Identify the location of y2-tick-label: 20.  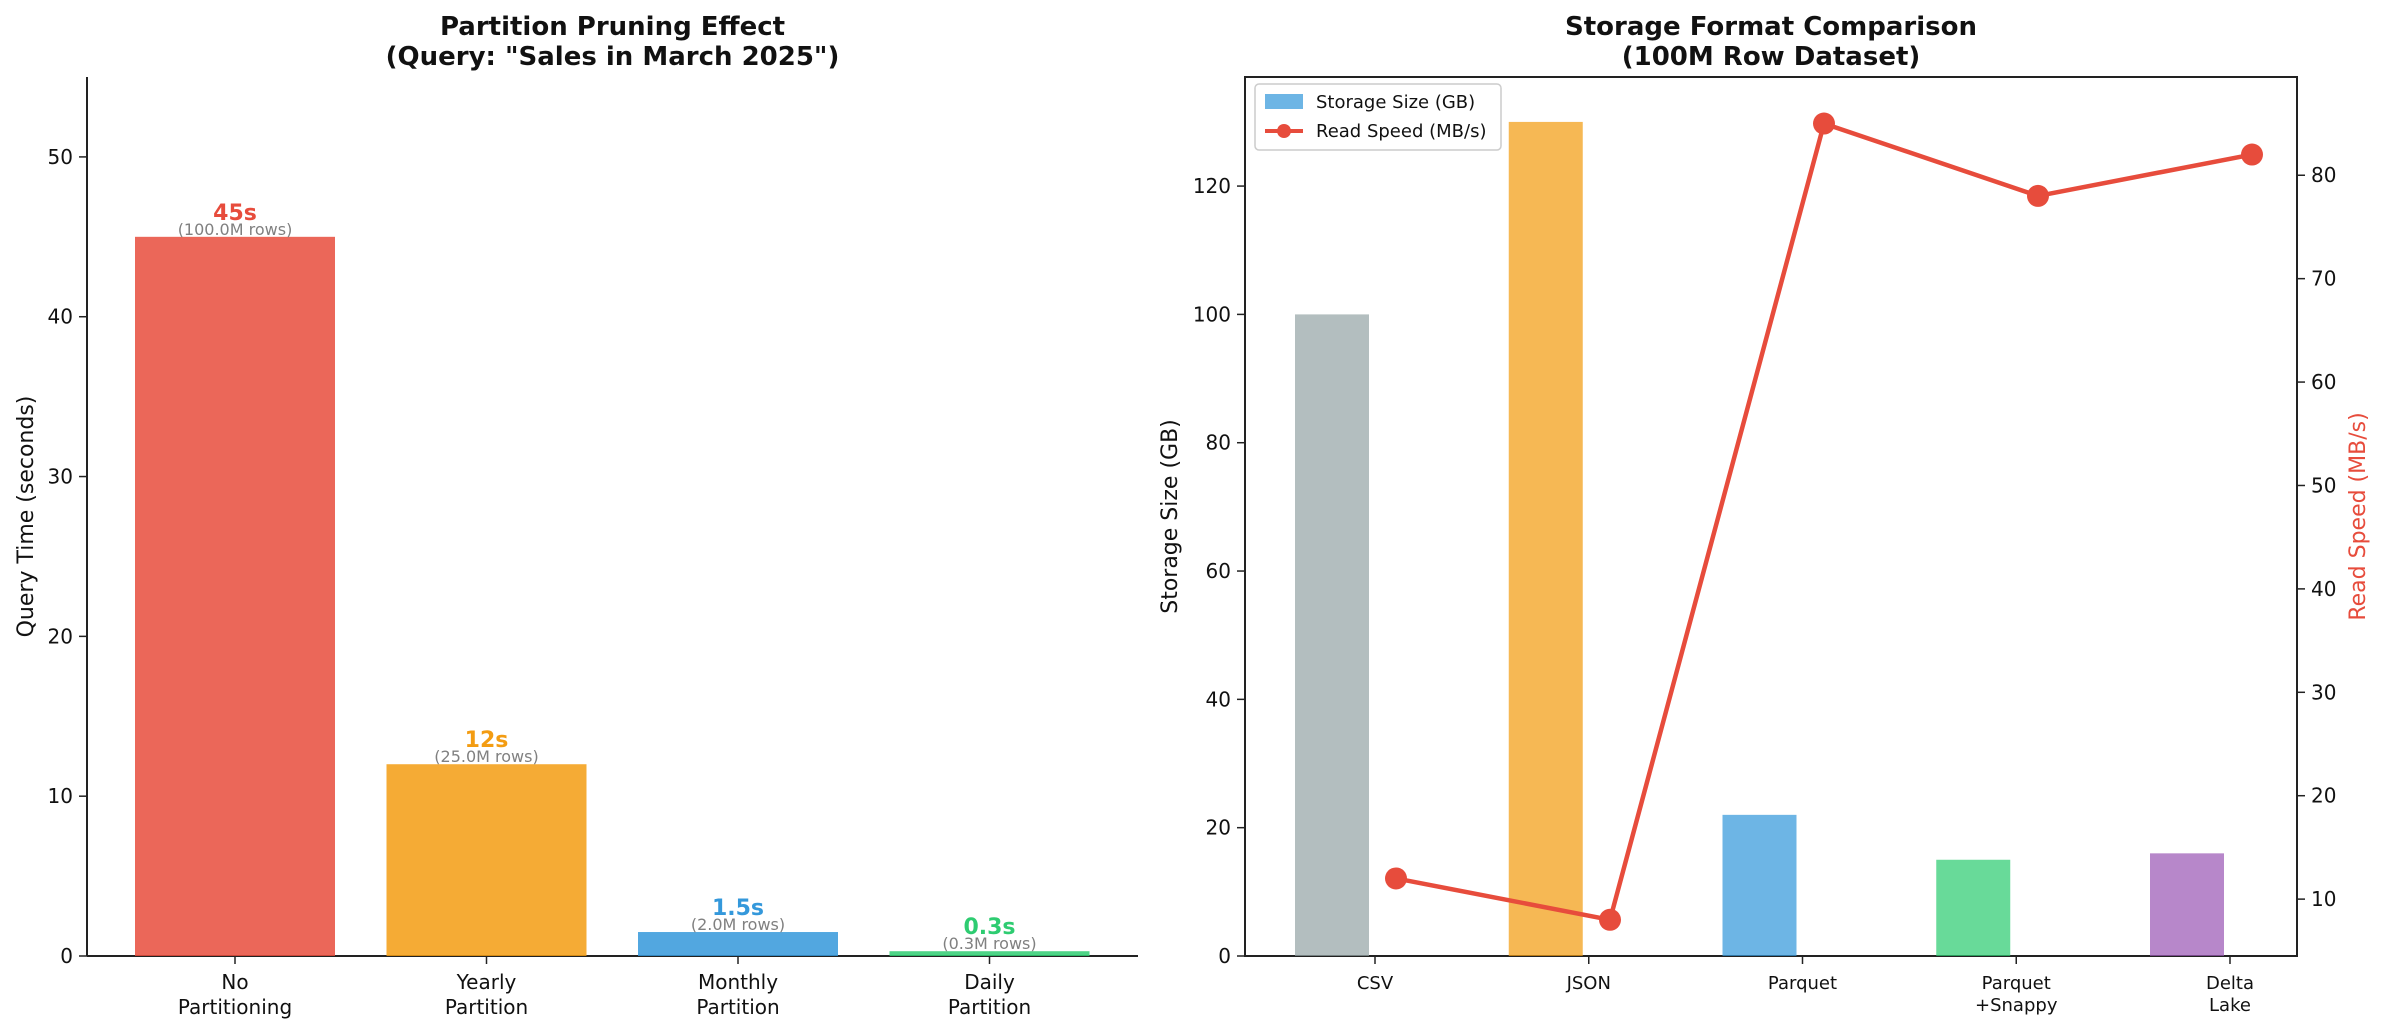
(2323, 796).